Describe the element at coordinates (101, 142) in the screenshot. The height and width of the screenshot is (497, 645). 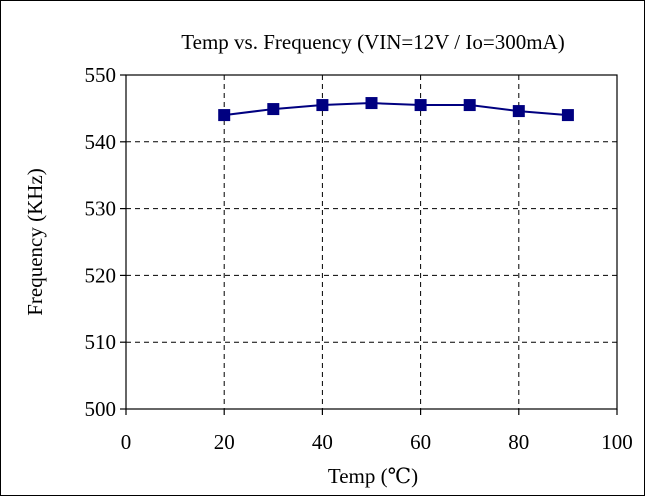
I see `y-tick-label: 540` at that location.